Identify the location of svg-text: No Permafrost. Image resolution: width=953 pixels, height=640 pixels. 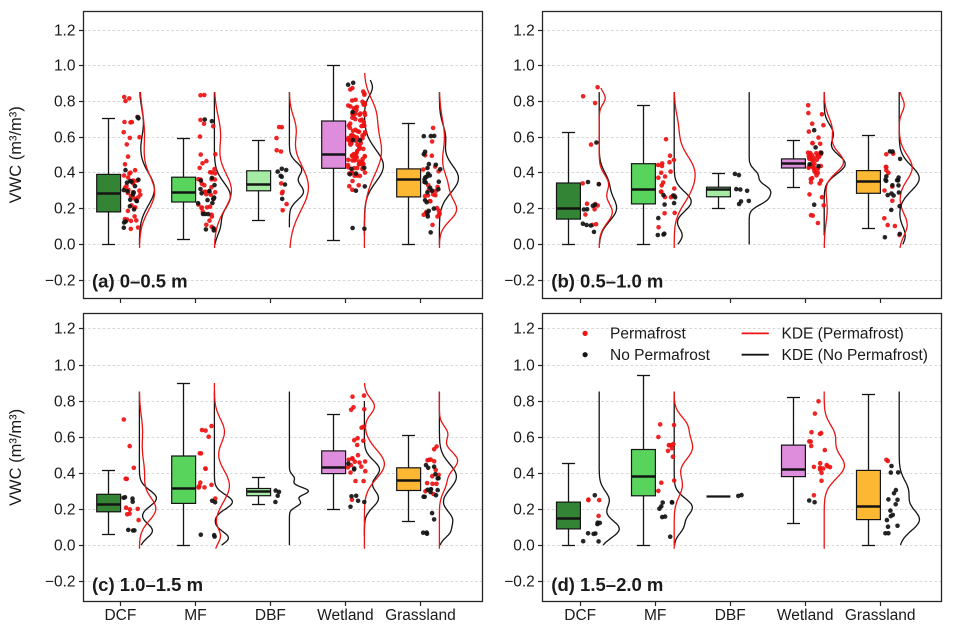
(660, 355).